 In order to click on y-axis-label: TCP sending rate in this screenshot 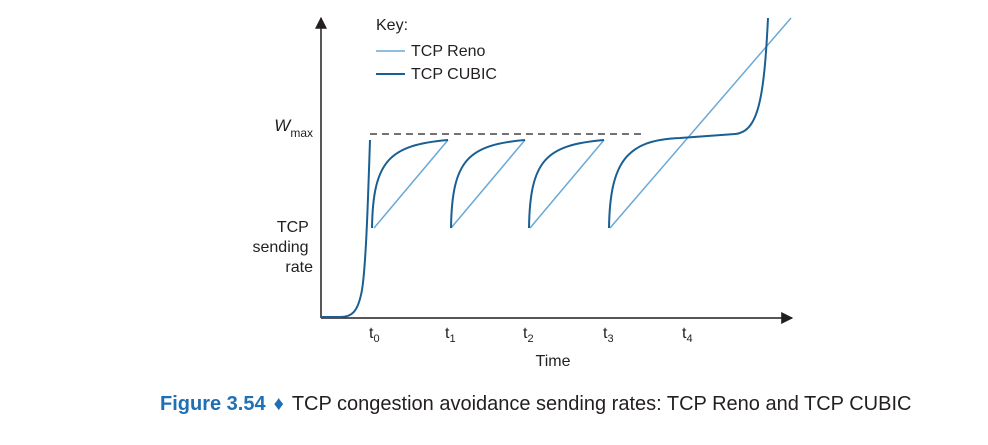, I will do `click(283, 247)`.